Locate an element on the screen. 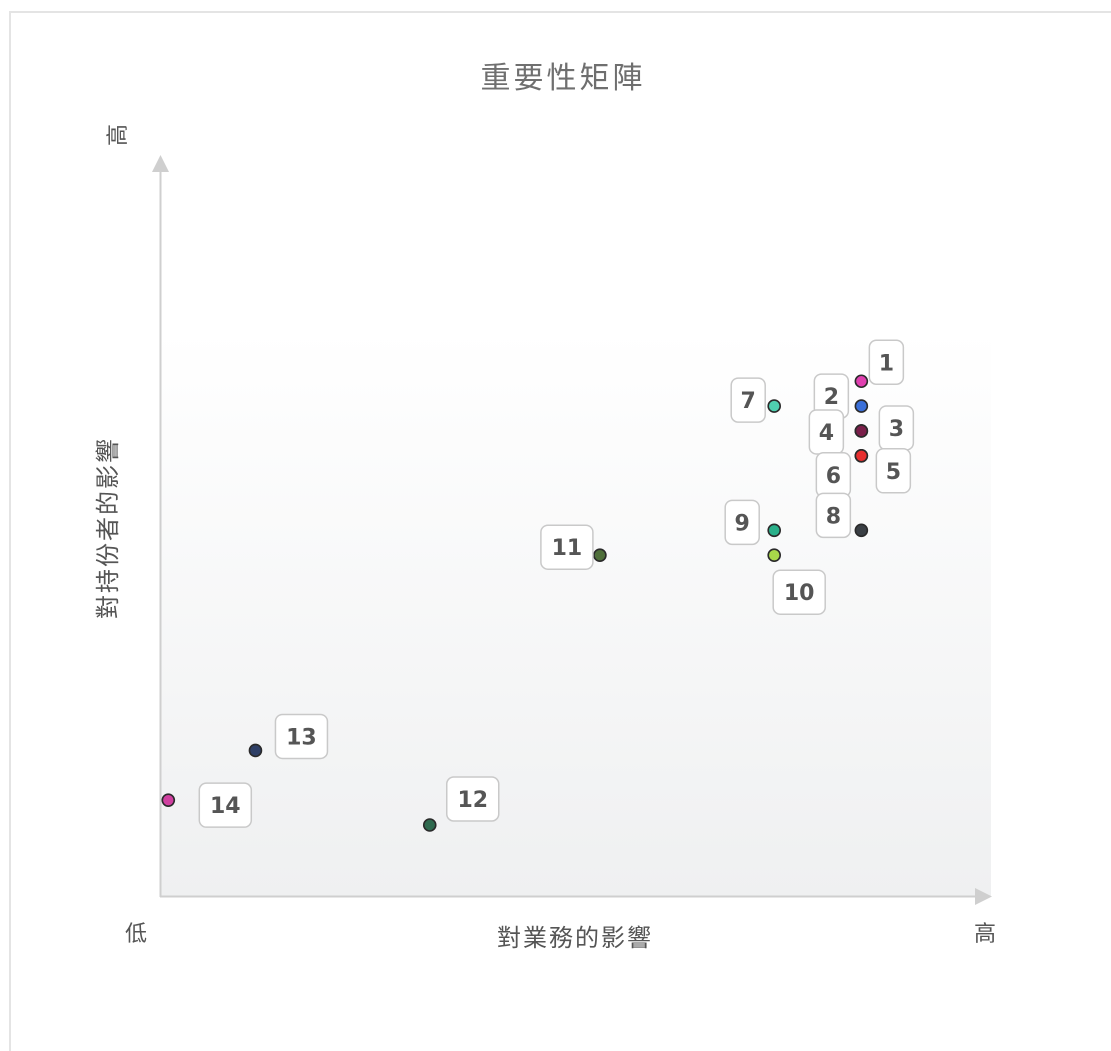 The width and height of the screenshot is (1111, 1051). point-label-14: 14 is located at coordinates (225, 805).